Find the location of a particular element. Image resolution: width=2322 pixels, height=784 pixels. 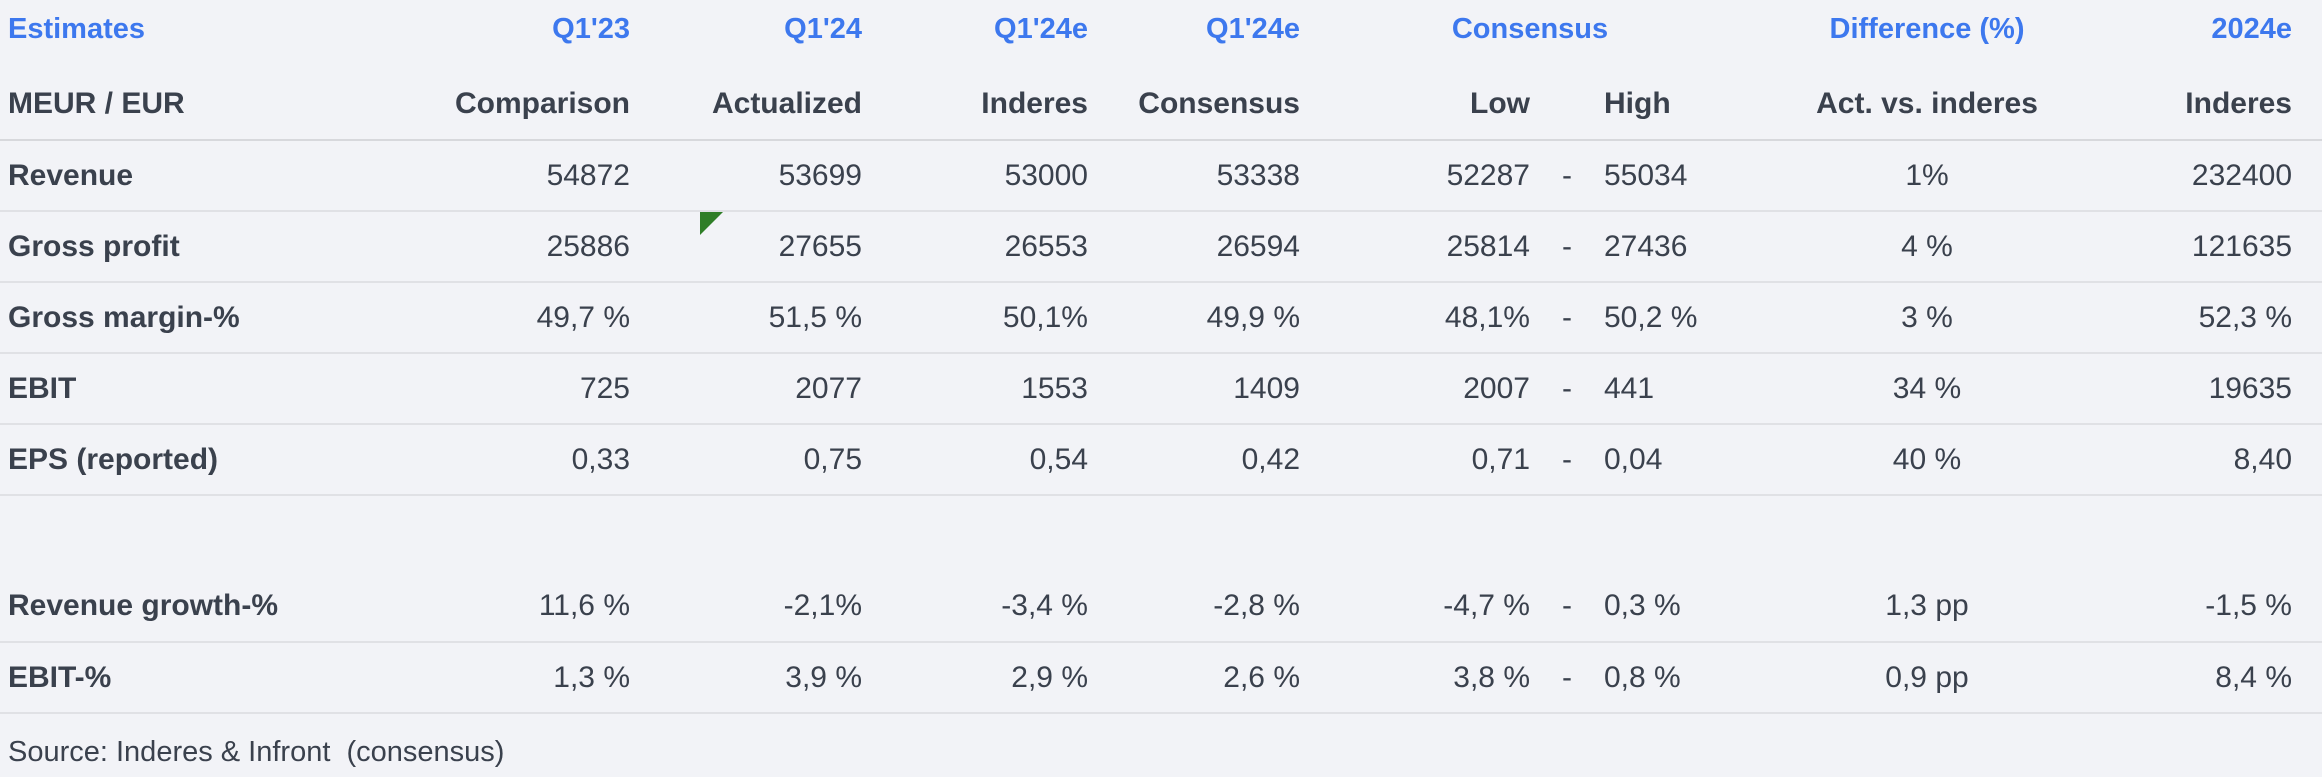

source-row: Source: Inderes & Infront (consensus) is located at coordinates (1161, 744).